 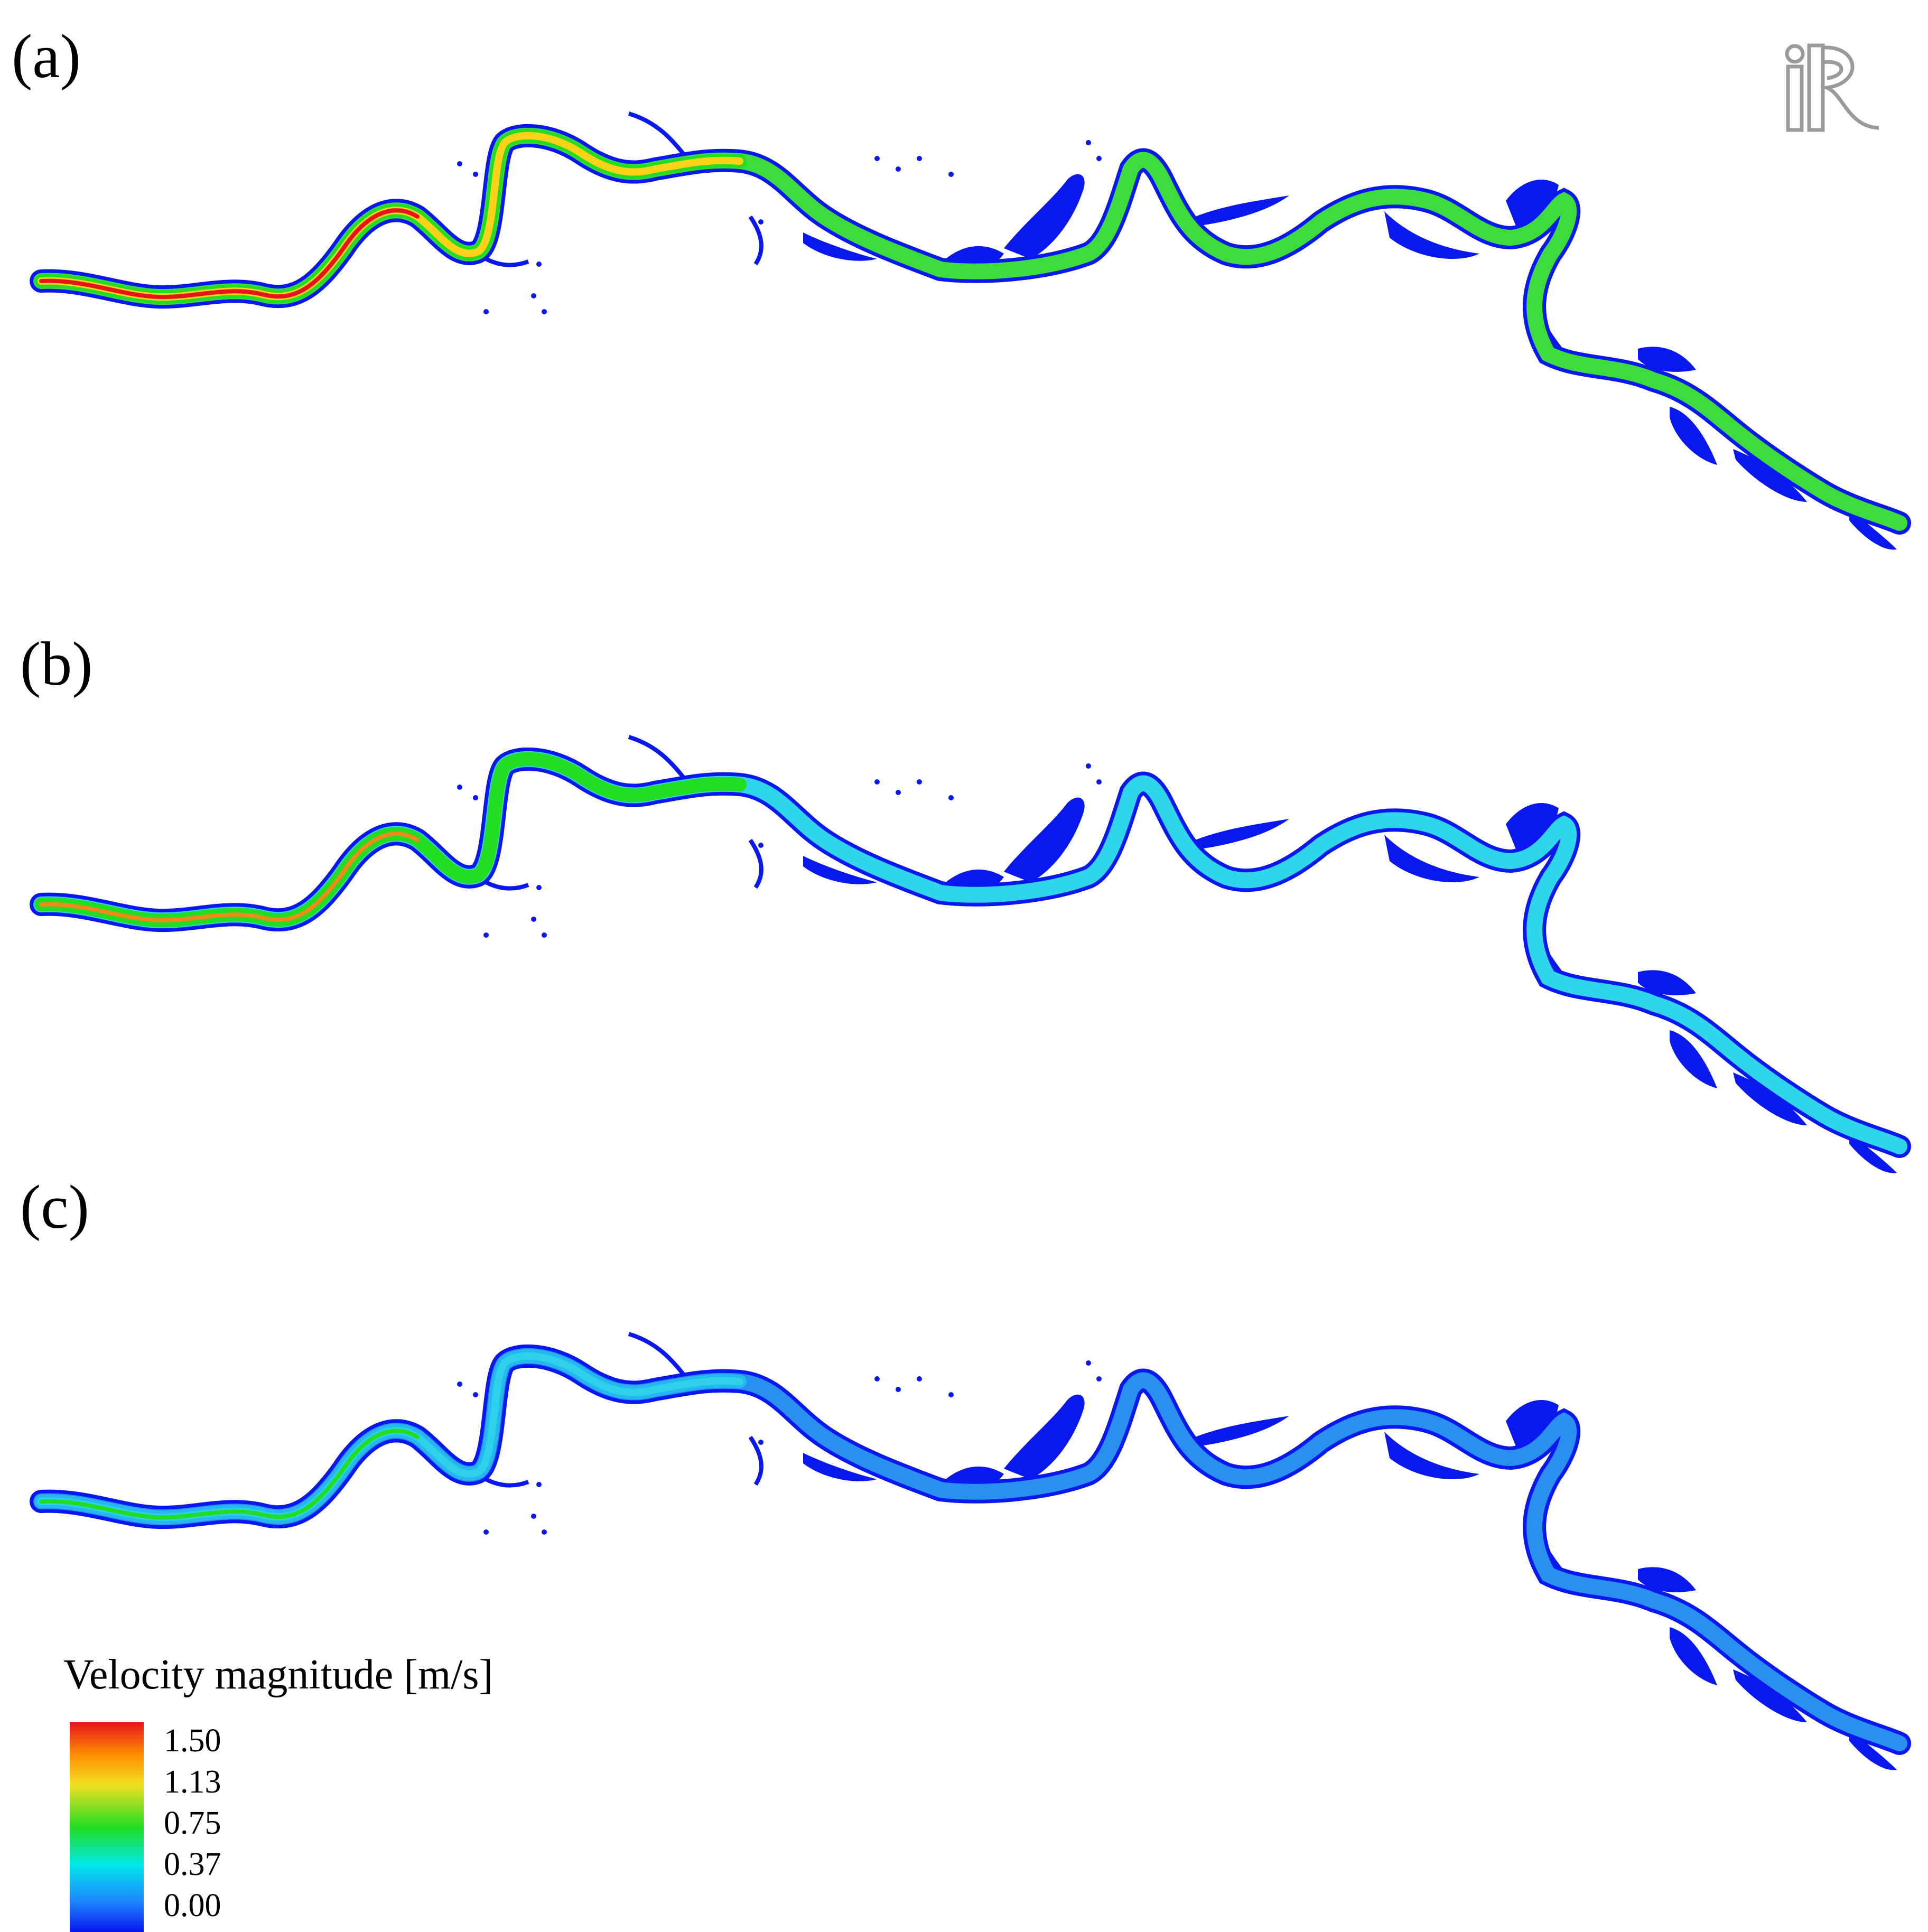 What do you see at coordinates (56, 663) in the screenshot?
I see `panel-label-b: (b)` at bounding box center [56, 663].